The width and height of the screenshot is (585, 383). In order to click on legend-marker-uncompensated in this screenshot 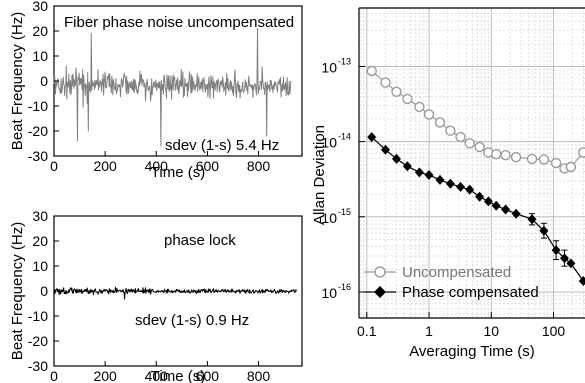, I will do `click(380, 272)`.